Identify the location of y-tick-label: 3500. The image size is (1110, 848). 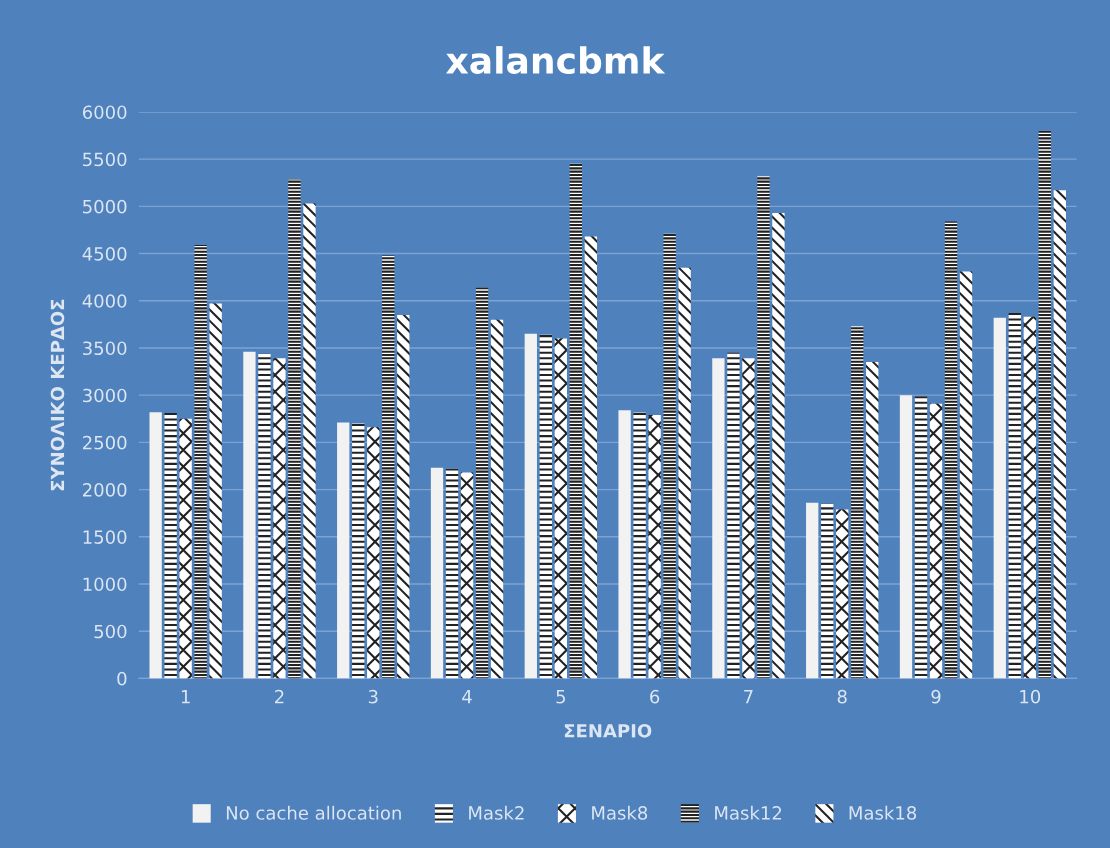
(105, 348).